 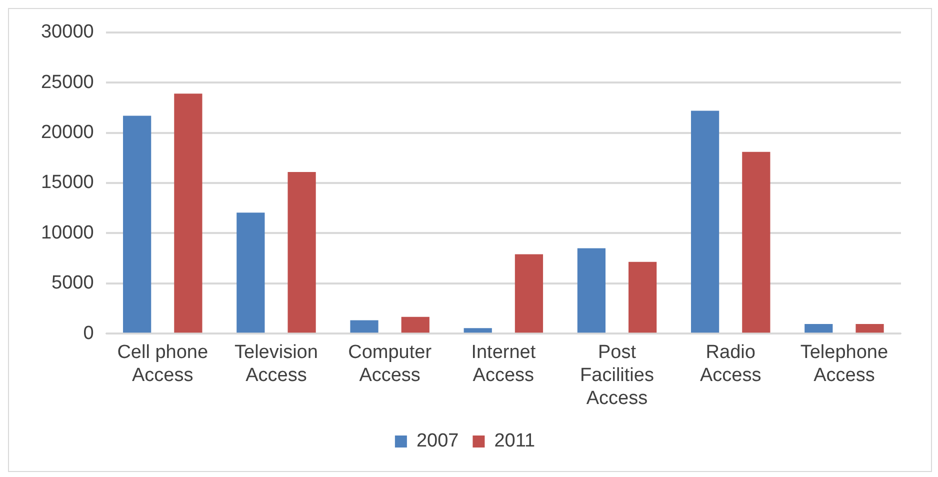 I want to click on x-tick-label: Internet Access, so click(x=503, y=364).